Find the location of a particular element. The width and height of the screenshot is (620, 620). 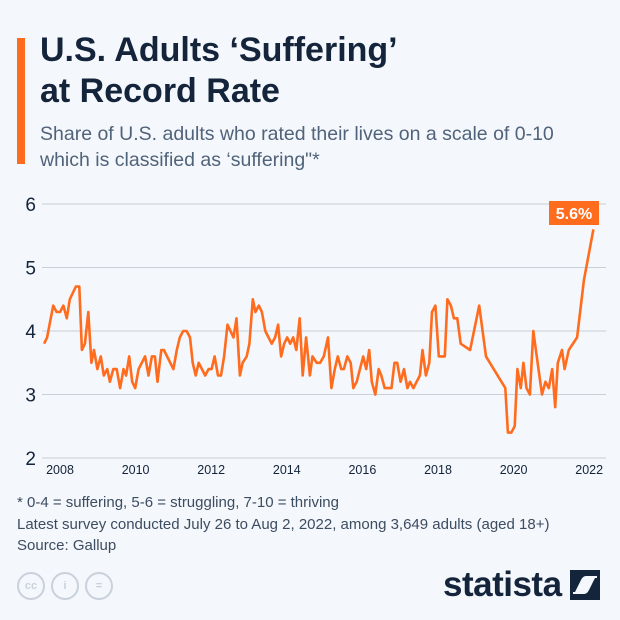

x-tick-label: 2010 is located at coordinates (136, 470).